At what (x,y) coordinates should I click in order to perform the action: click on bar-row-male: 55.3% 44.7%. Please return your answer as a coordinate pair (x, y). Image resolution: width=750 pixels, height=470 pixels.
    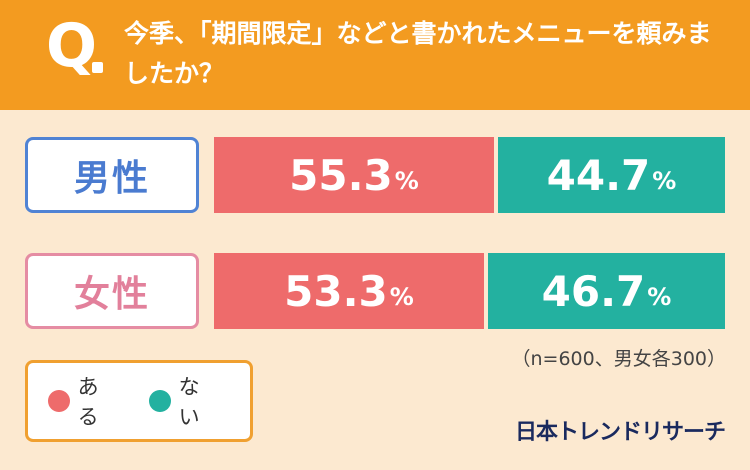
    Looking at the image, I should click on (469, 175).